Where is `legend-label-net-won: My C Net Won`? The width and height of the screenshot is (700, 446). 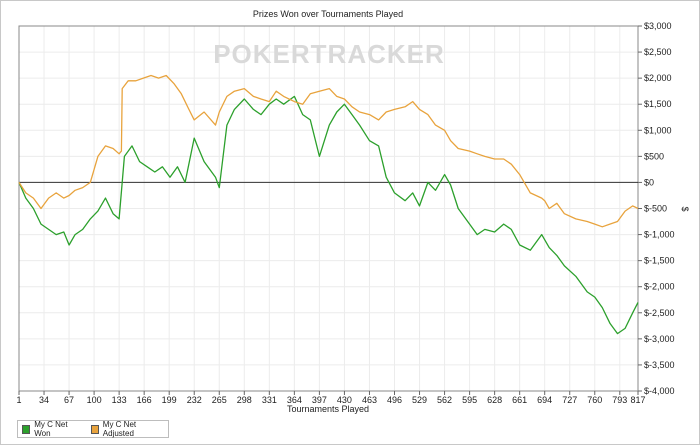 legend-label-net-won: My C Net Won is located at coordinates (51, 429).